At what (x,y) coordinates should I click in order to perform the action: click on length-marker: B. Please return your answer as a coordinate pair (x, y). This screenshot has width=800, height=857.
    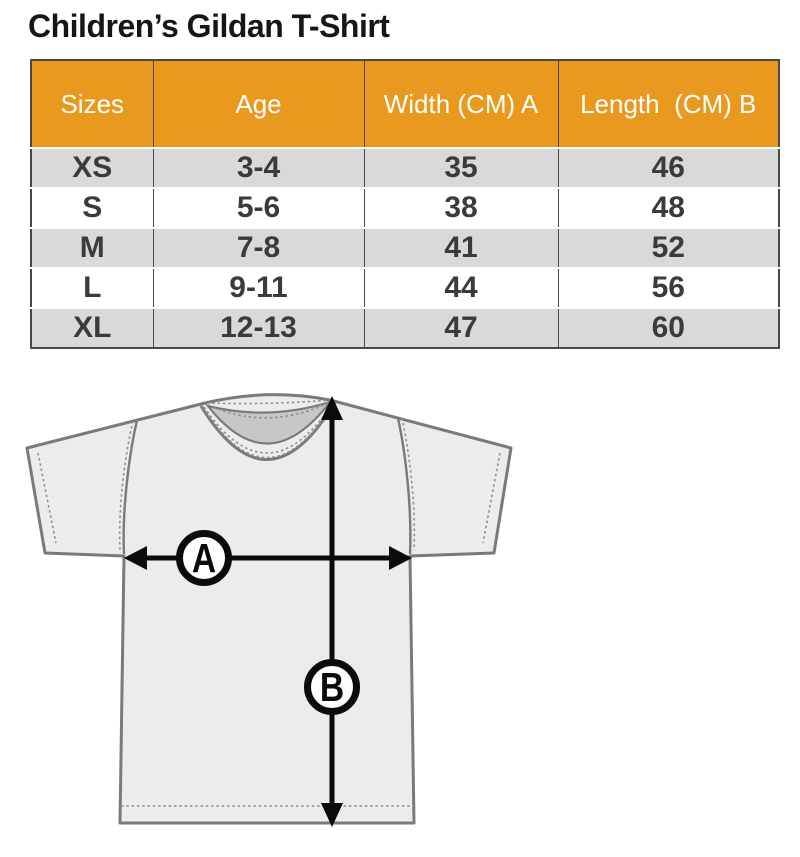
    Looking at the image, I should click on (332, 687).